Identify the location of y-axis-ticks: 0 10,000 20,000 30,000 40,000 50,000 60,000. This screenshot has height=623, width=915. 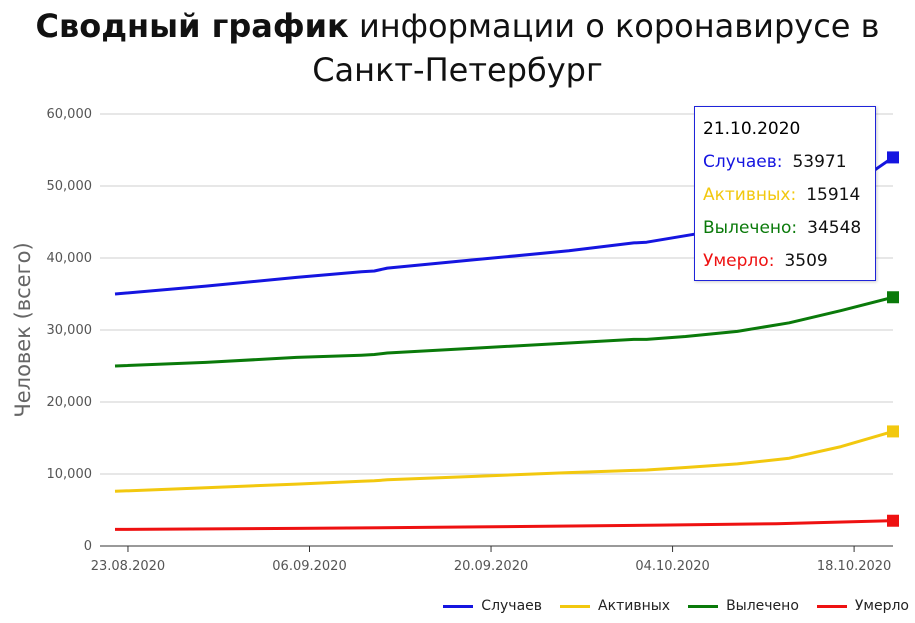
(70, 330).